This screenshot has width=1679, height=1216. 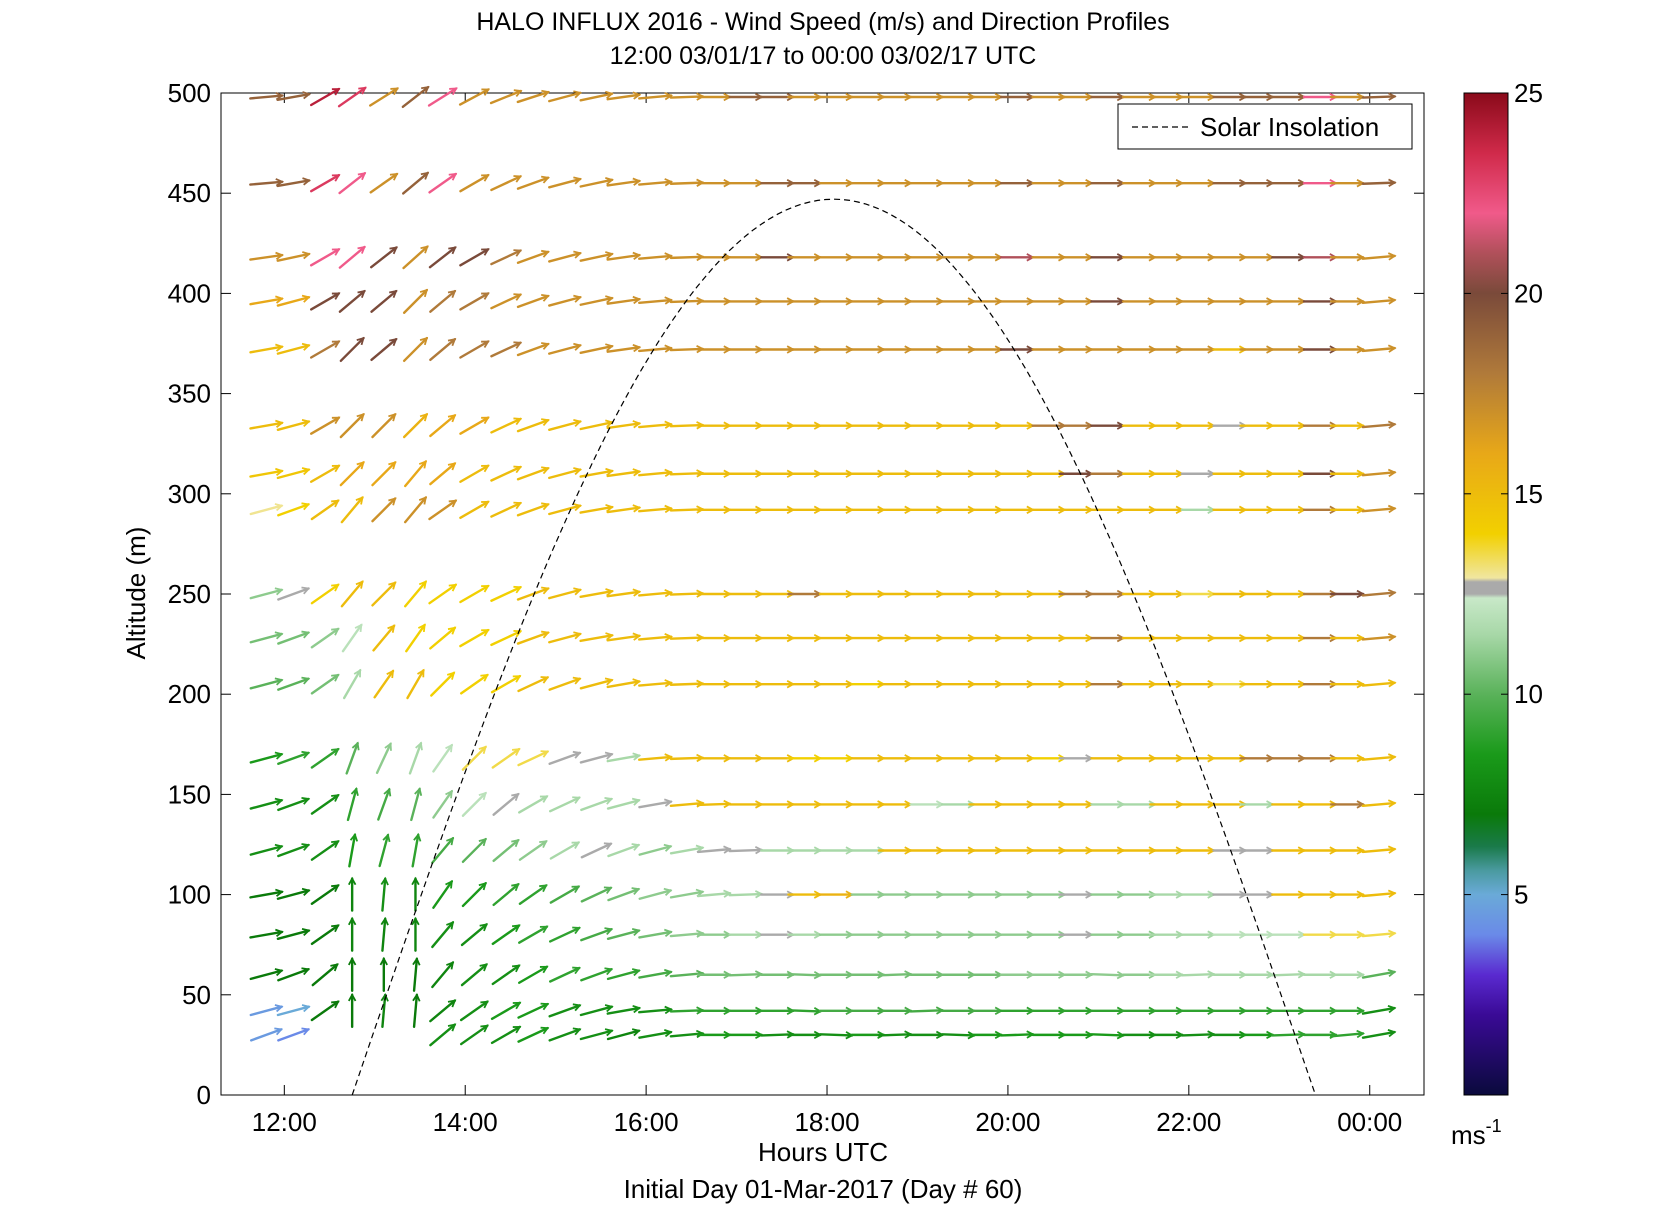 I want to click on colorbar, so click(x=1486, y=594).